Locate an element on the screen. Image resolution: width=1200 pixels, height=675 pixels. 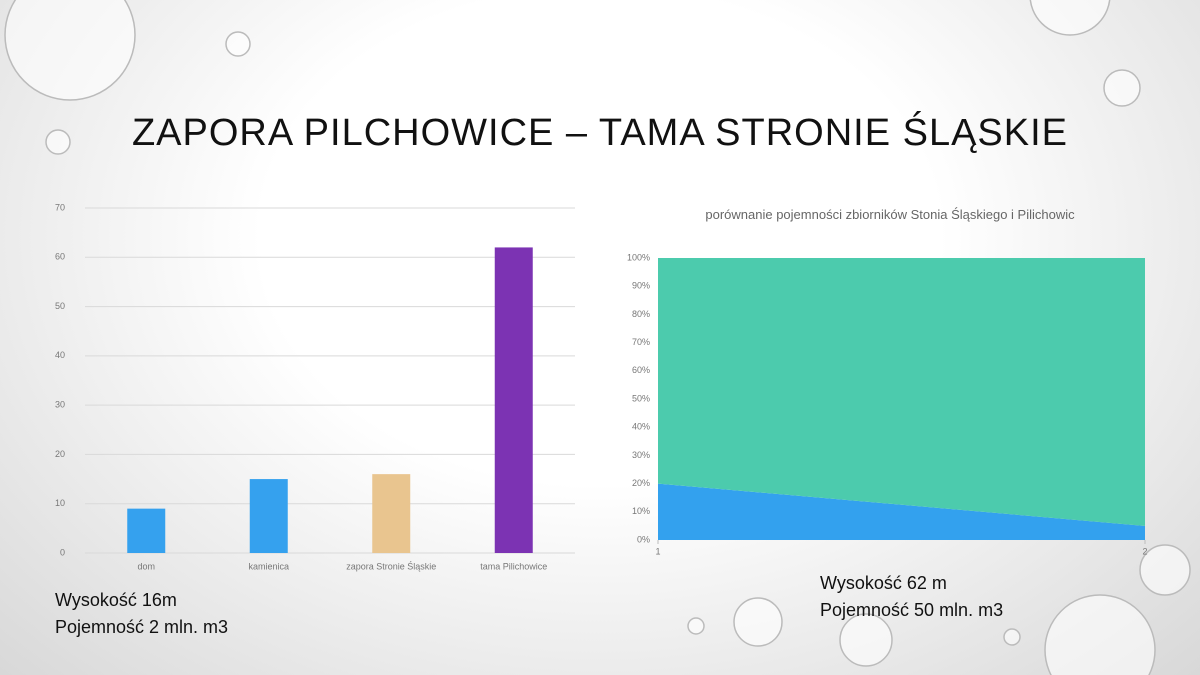
x-tick-label: kamienica is located at coordinates (268, 566).